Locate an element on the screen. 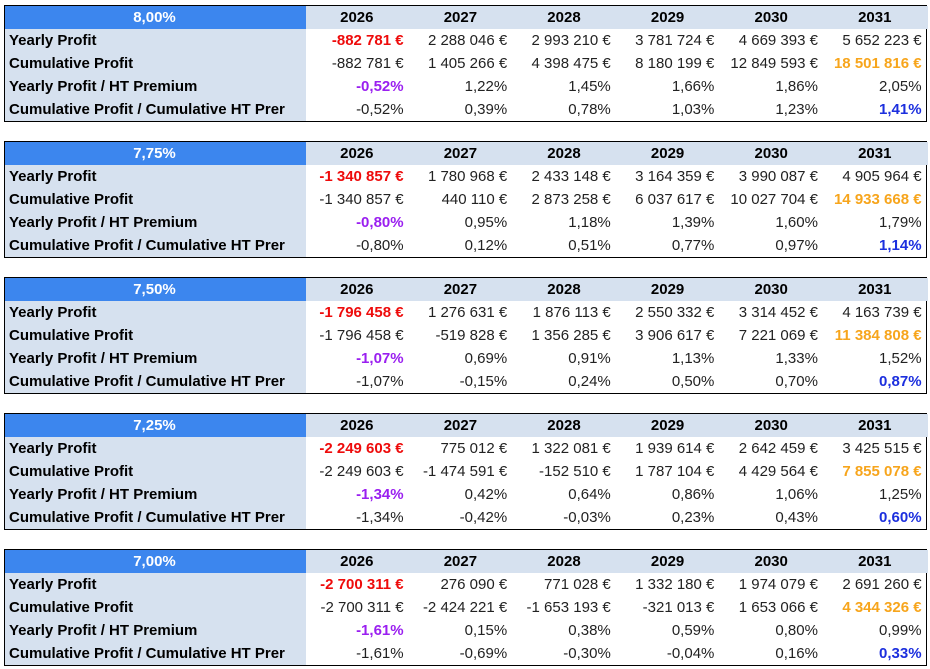  value-cell: -2 249 603 € is located at coordinates (361, 471).